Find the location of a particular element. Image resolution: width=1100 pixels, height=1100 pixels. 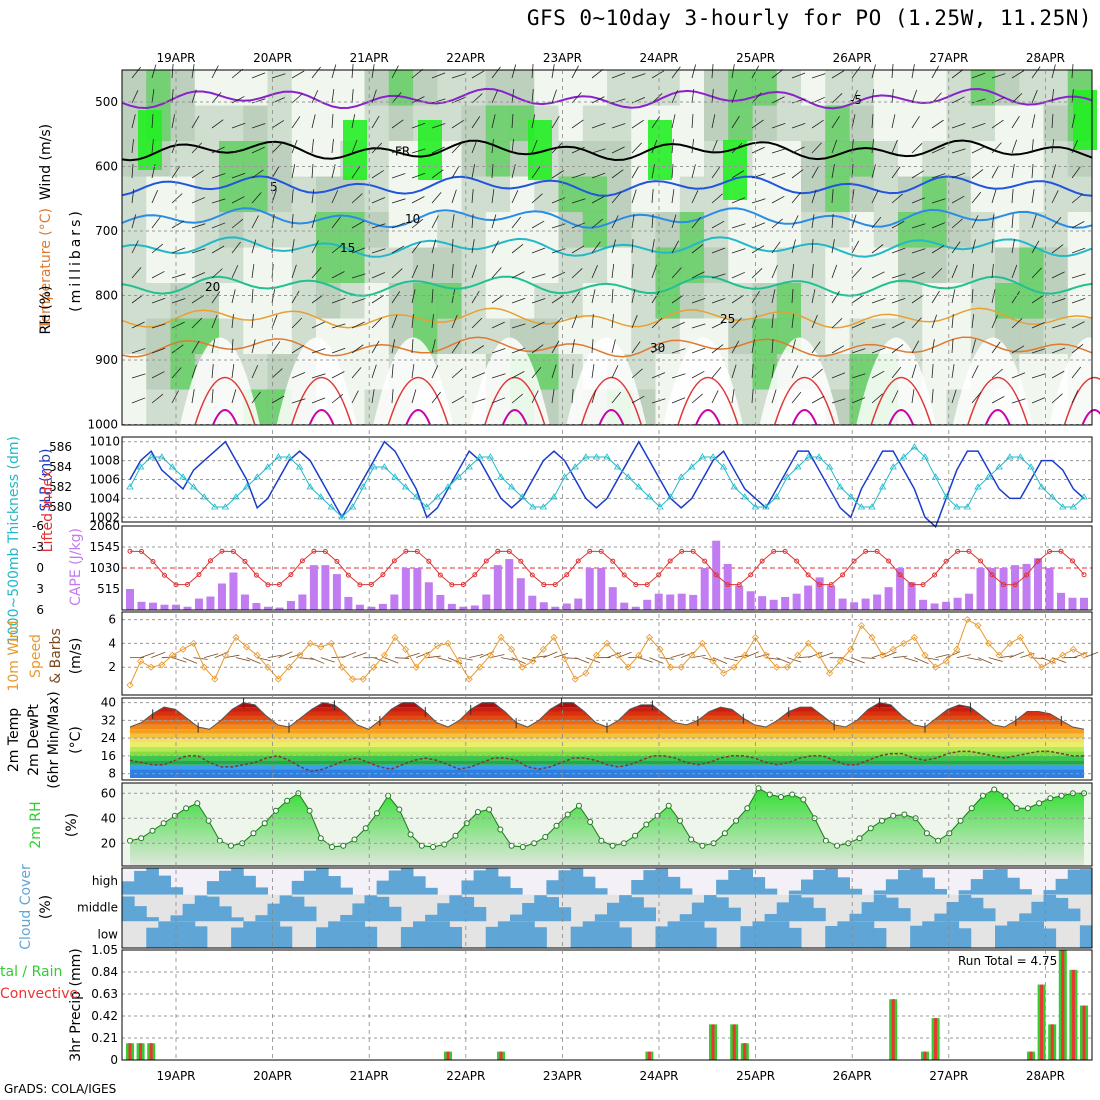

precip-tick: 0.63 is located at coordinates (104, 994).